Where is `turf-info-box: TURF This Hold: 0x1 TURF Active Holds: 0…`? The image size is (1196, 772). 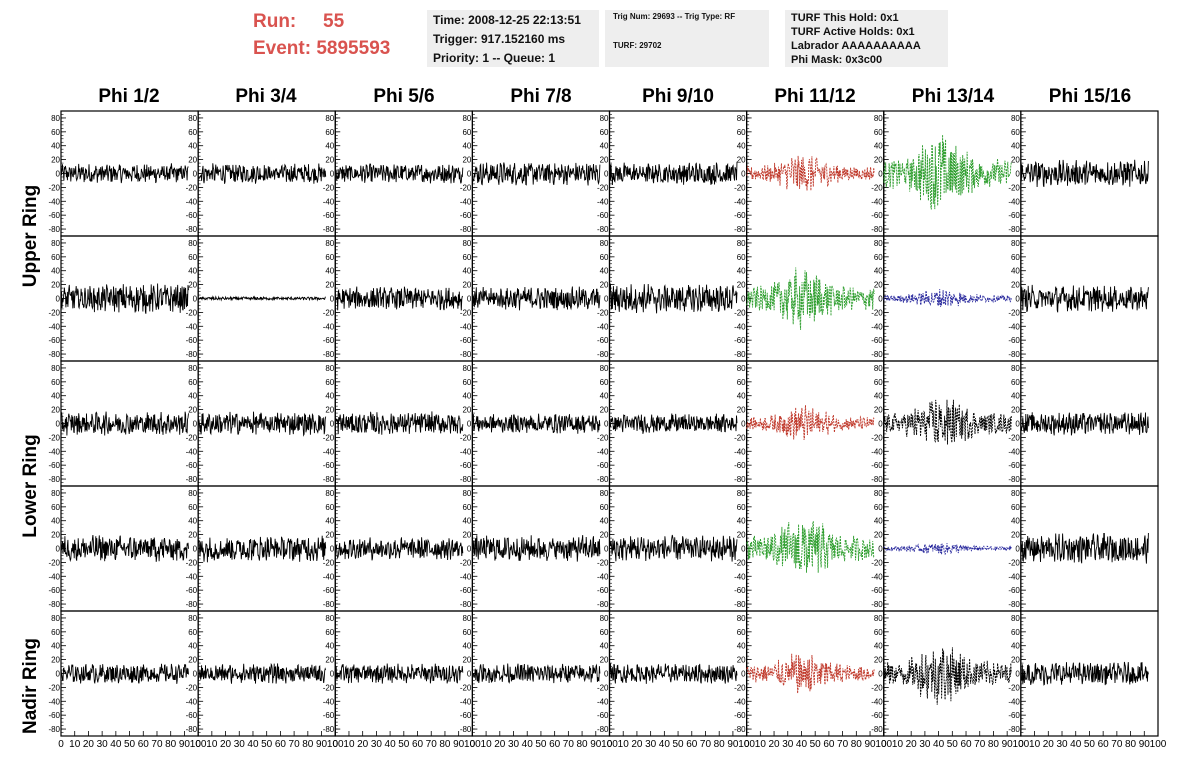
turf-info-box: TURF This Hold: 0x1 TURF Active Holds: 0… is located at coordinates (866, 38).